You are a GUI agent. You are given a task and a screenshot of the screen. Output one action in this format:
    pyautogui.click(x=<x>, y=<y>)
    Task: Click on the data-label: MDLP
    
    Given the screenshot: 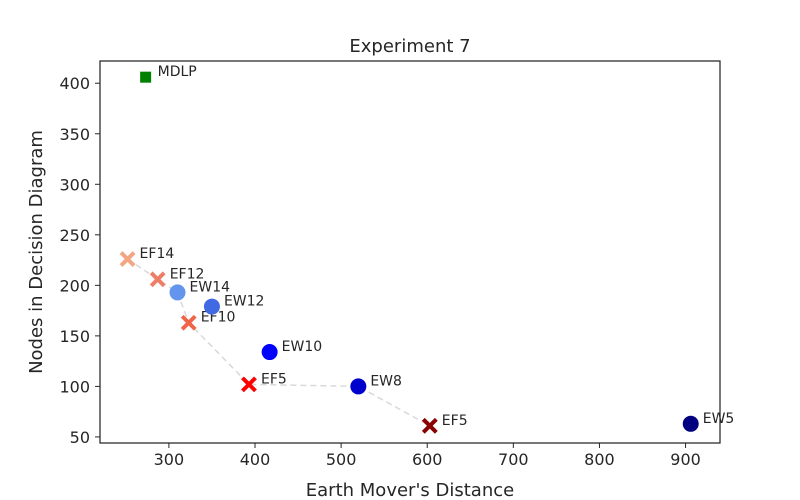 What is the action you would take?
    pyautogui.click(x=177, y=72)
    